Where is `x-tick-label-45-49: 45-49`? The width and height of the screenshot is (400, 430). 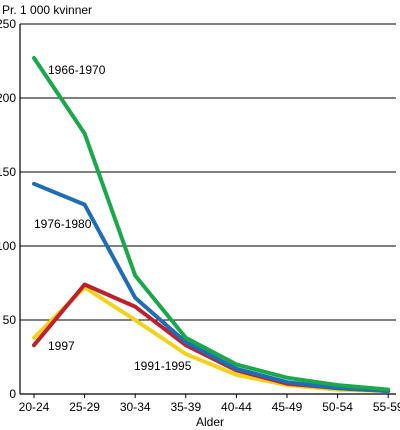 x-tick-label-45-49: 45-49 is located at coordinates (287, 407).